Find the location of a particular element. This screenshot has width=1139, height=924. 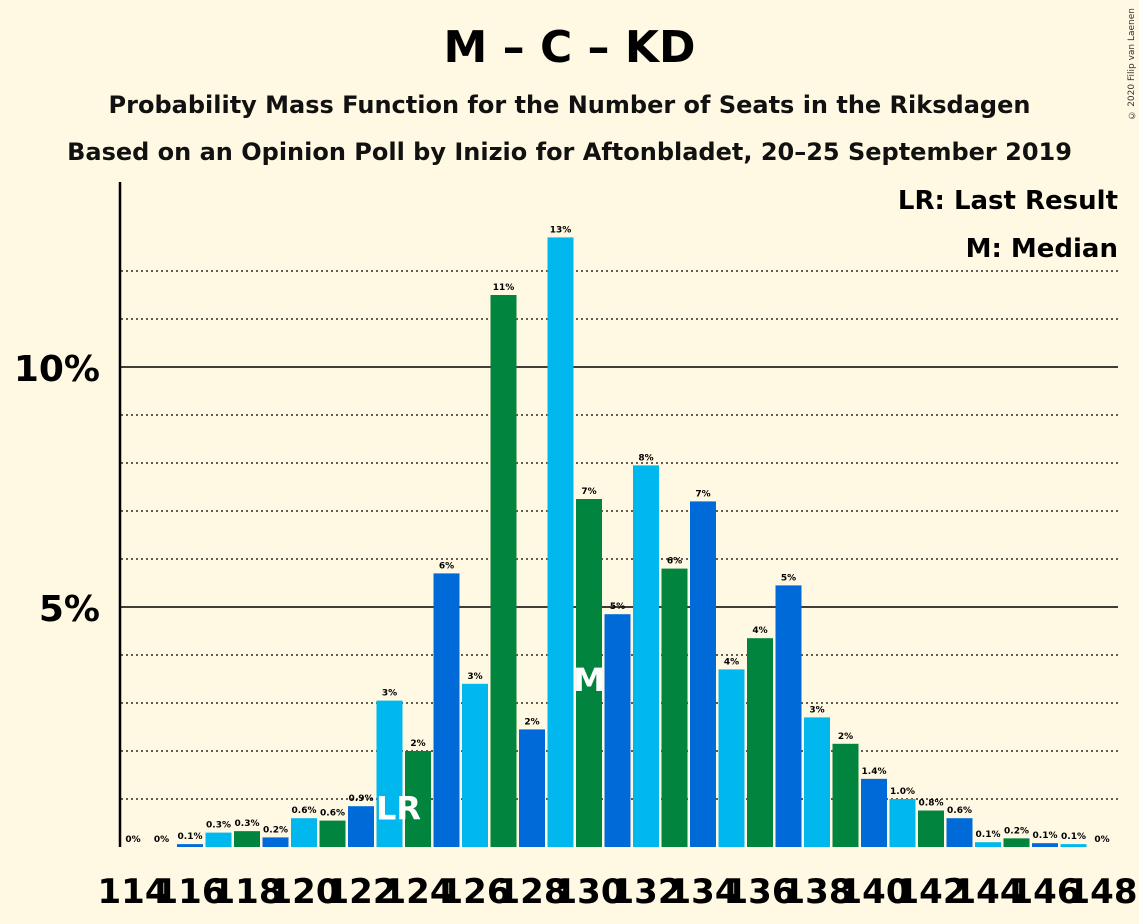

x-tick-label: 148 is located at coordinates (1102, 892).